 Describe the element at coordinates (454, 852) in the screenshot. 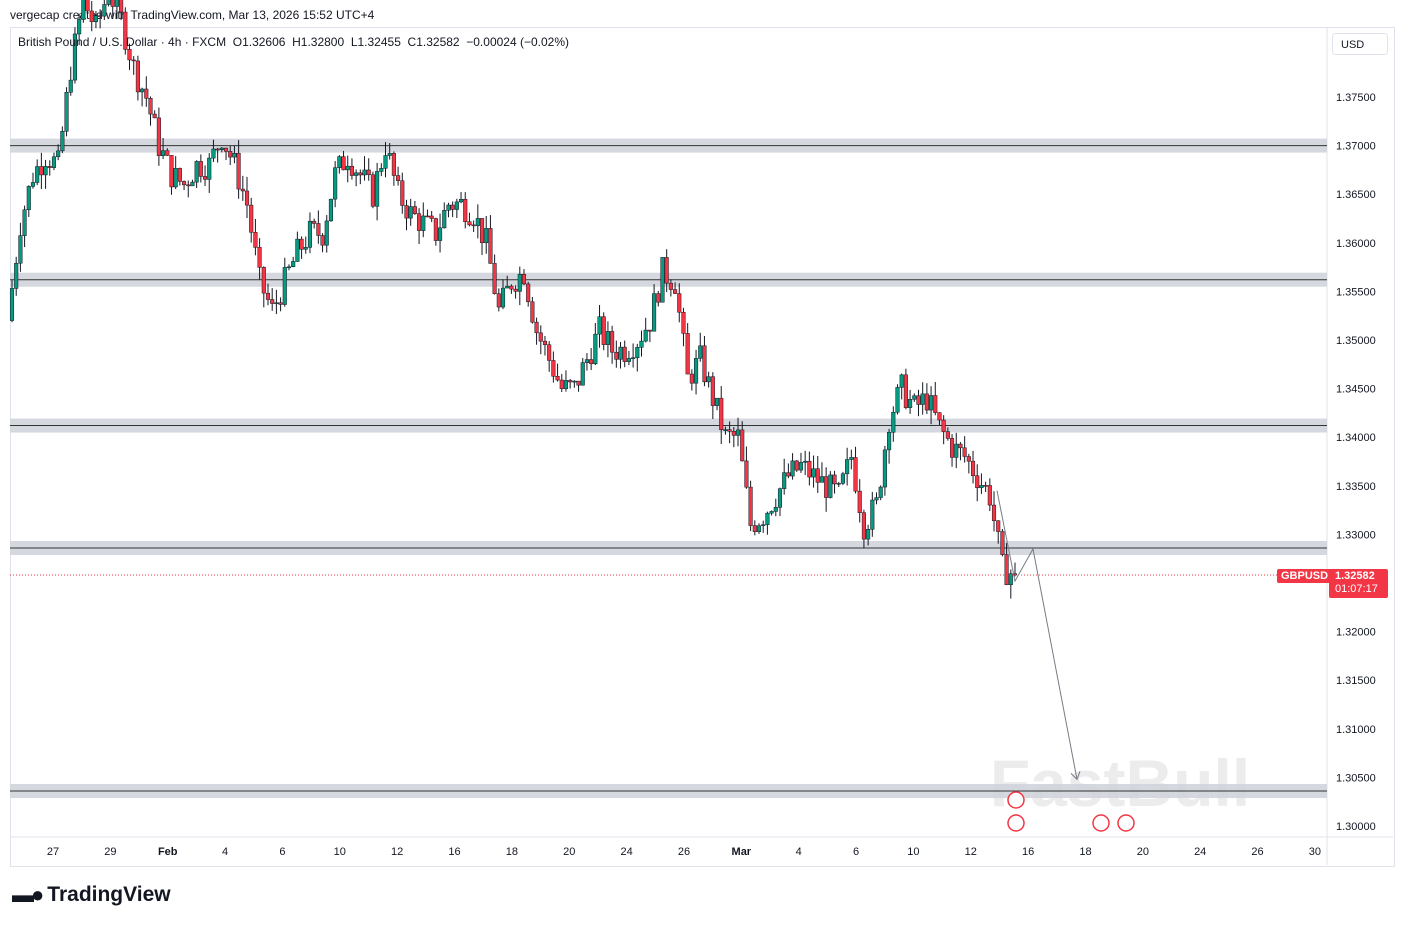

I see `x-tick-label: 16` at that location.